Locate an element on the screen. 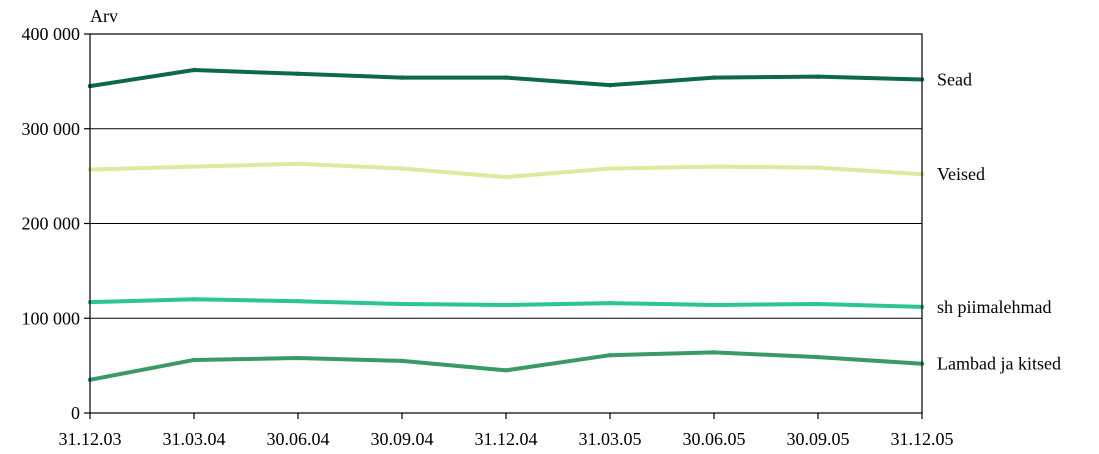 This screenshot has width=1099, height=454. x-tick-label: 31.12.04 is located at coordinates (506, 439).